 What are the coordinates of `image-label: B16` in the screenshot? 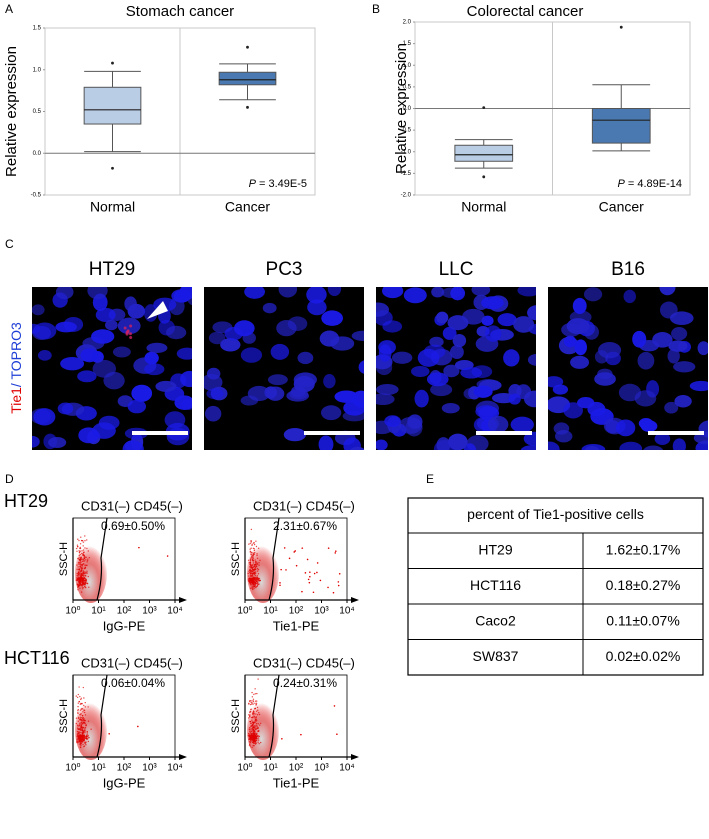 It's located at (628, 269).